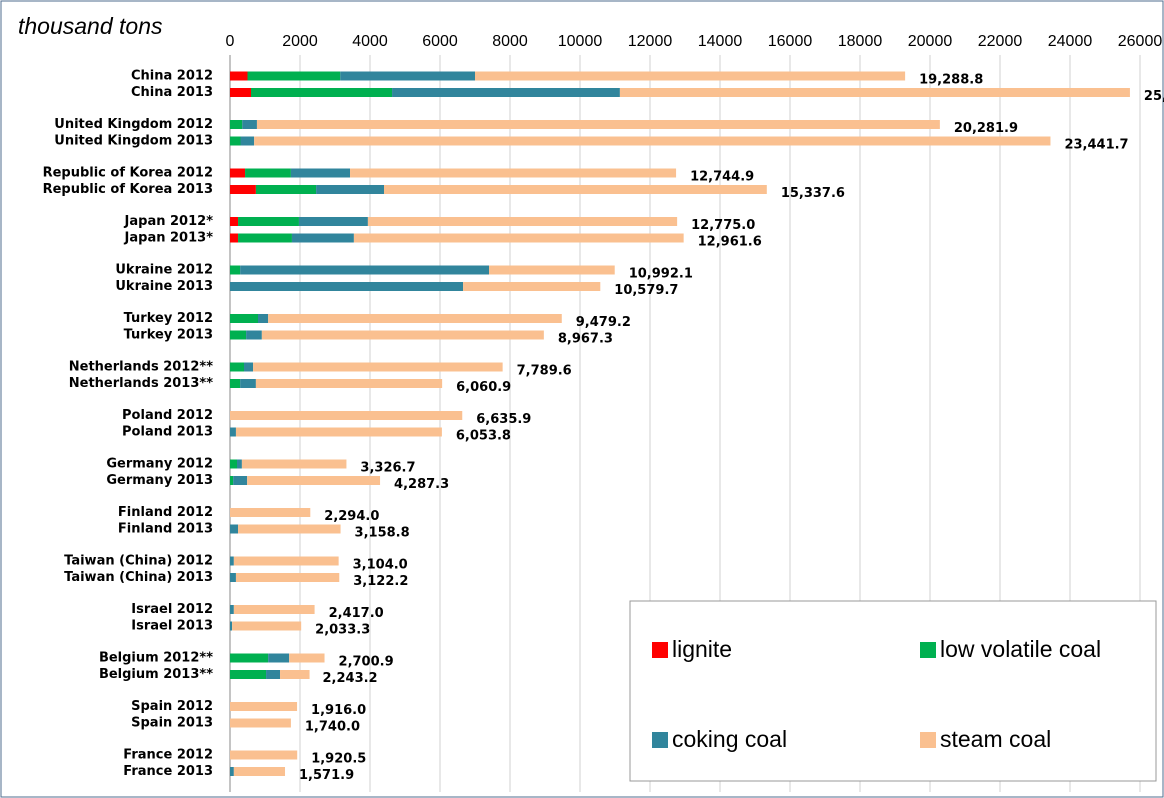 The width and height of the screenshot is (1164, 798). What do you see at coordinates (133, 124) in the screenshot?
I see `category-label: United Kingdom 2012` at bounding box center [133, 124].